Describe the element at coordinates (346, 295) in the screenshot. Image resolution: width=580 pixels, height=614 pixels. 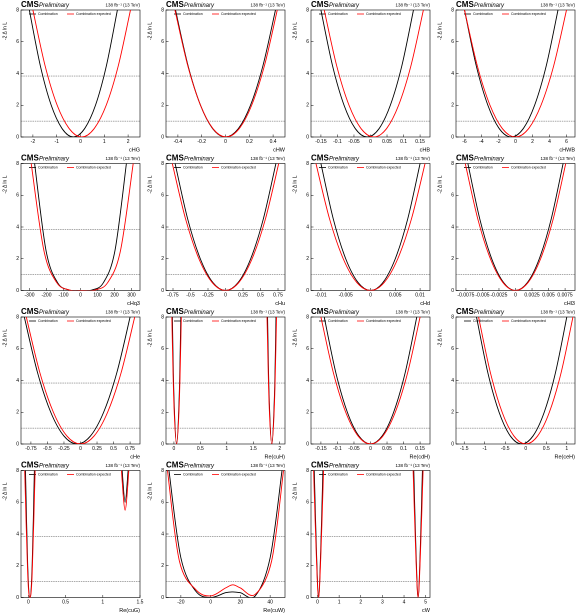
I see `x-tick-label: -0.005` at that location.